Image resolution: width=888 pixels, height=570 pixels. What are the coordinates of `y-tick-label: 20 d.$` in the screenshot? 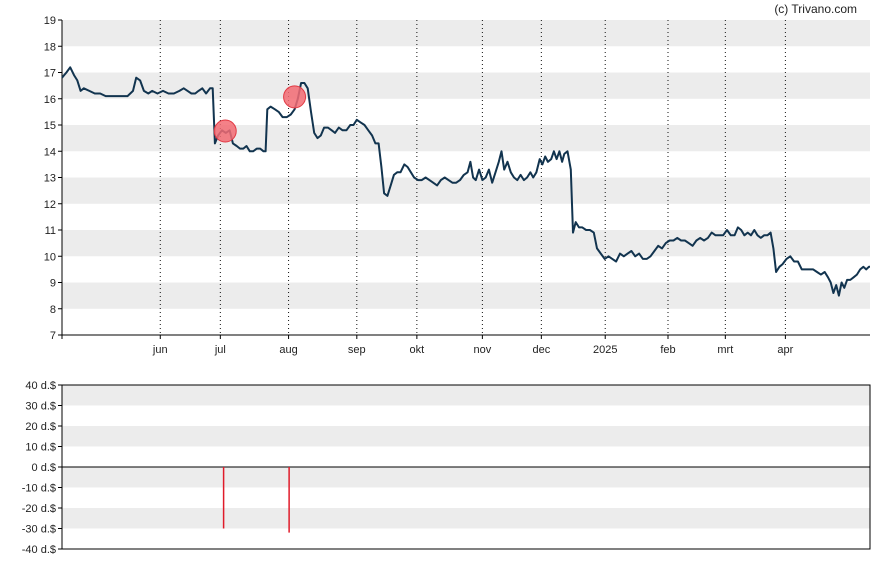 It's located at (40, 427).